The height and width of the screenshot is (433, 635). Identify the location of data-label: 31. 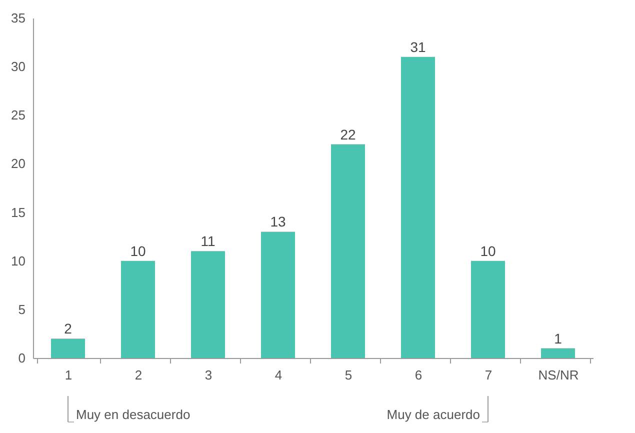
(418, 46).